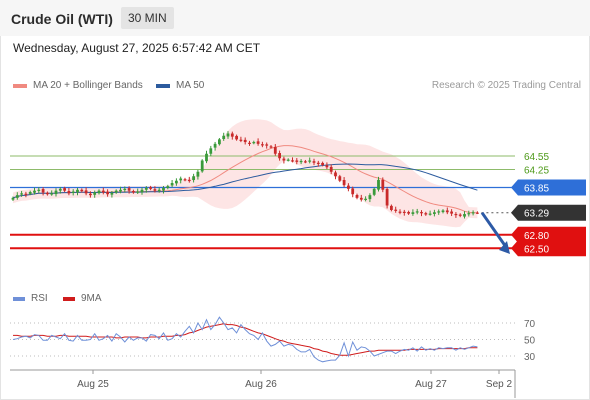 The image size is (590, 400). What do you see at coordinates (30, 298) in the screenshot?
I see `legend-rsi: RSI` at bounding box center [30, 298].